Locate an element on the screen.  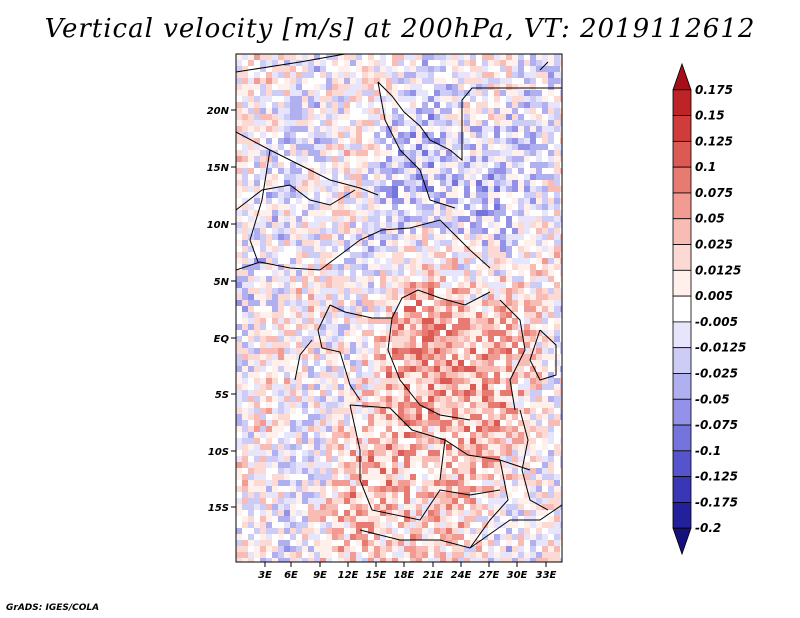
colorbar-label: -0.0125 is located at coordinates (720, 348).